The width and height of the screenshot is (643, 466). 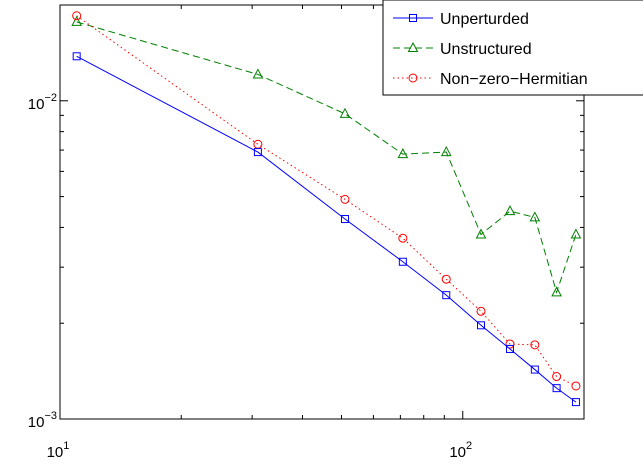 I want to click on legend-label: Unstructured, so click(x=486, y=49).